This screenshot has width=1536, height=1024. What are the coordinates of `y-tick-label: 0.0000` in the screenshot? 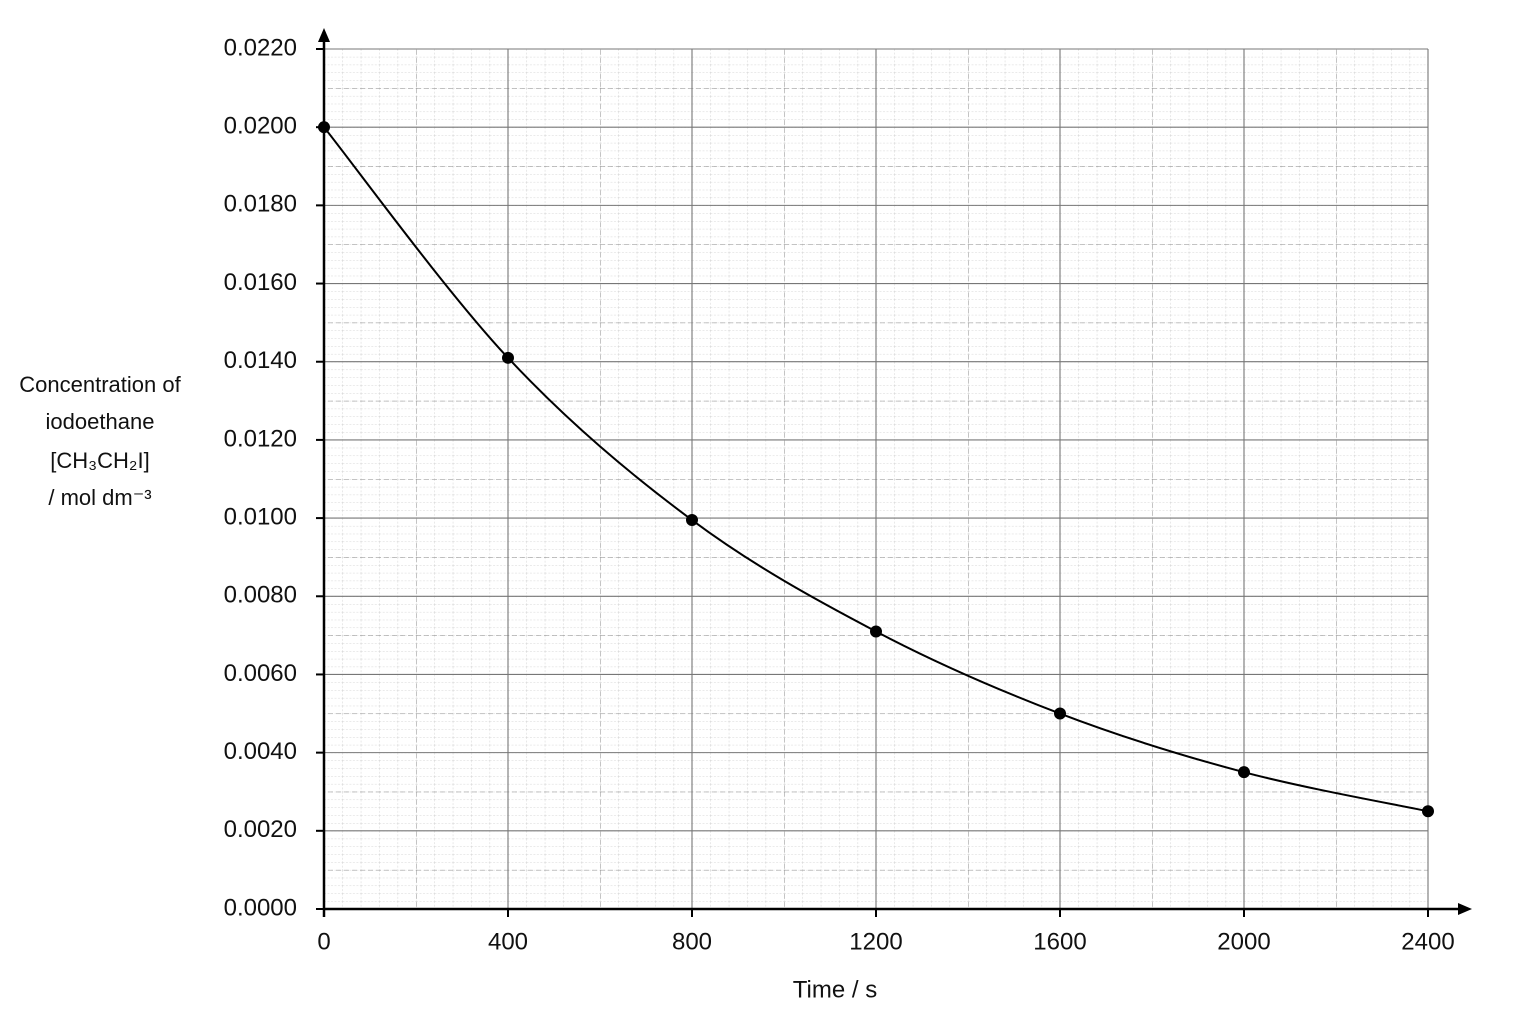 It's located at (260, 907).